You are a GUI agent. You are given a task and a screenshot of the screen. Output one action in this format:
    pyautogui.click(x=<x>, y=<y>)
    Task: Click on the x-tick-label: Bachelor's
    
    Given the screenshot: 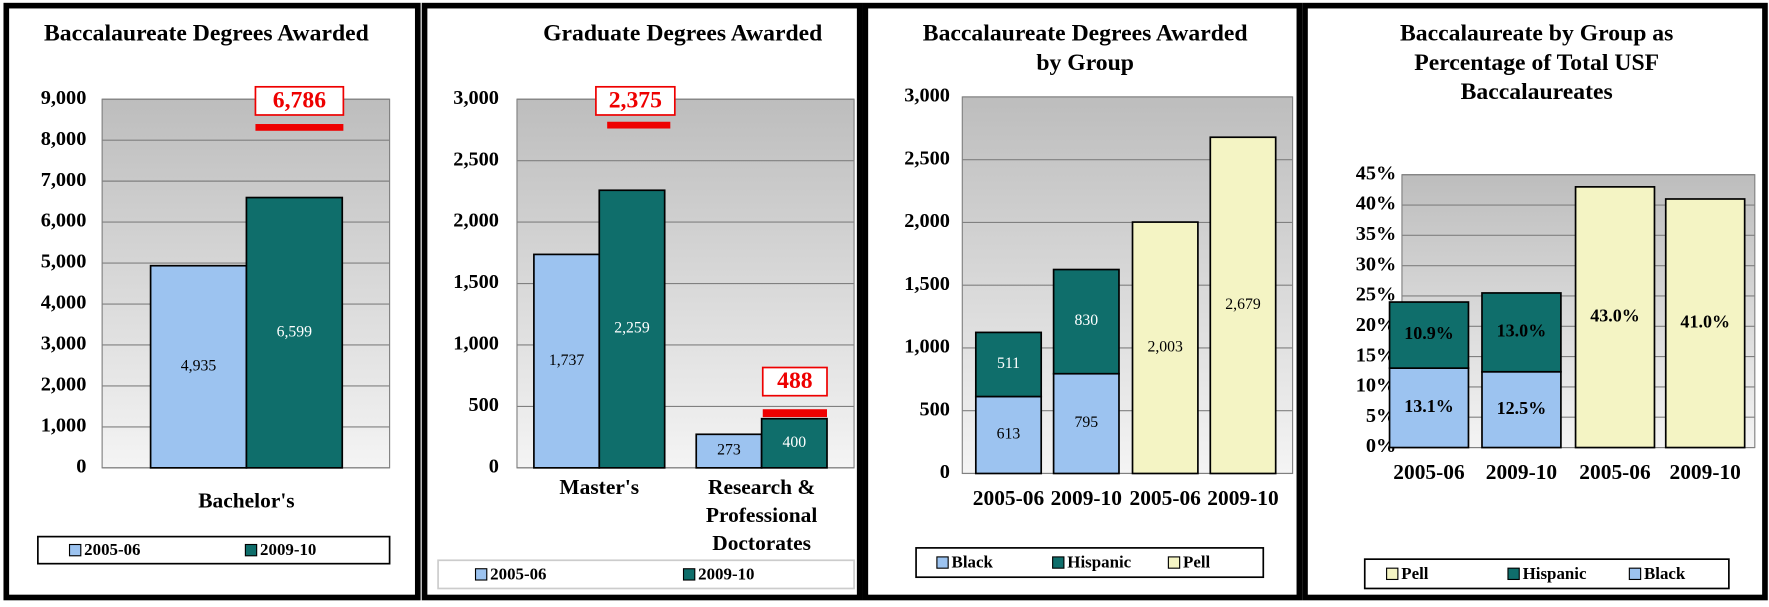 What is the action you would take?
    pyautogui.click(x=246, y=501)
    